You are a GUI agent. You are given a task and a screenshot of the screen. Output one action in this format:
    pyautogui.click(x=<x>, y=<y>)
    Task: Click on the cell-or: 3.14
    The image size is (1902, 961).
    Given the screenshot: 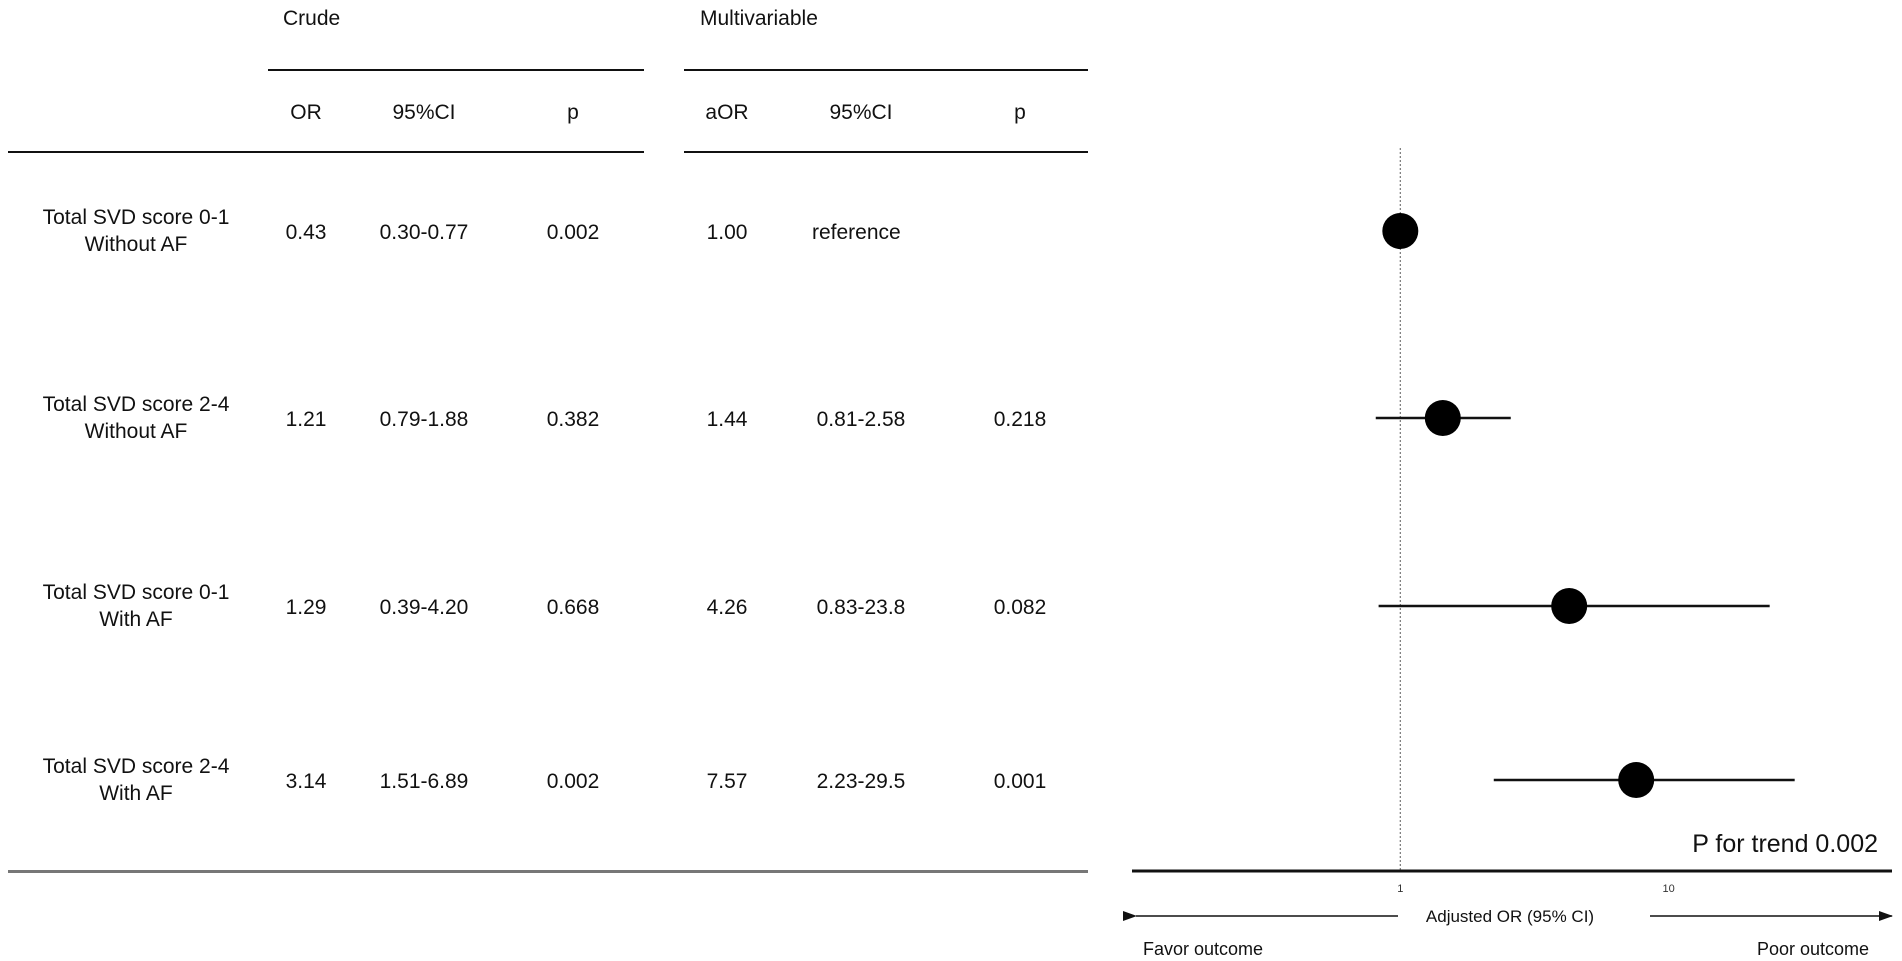 What is the action you would take?
    pyautogui.click(x=306, y=781)
    